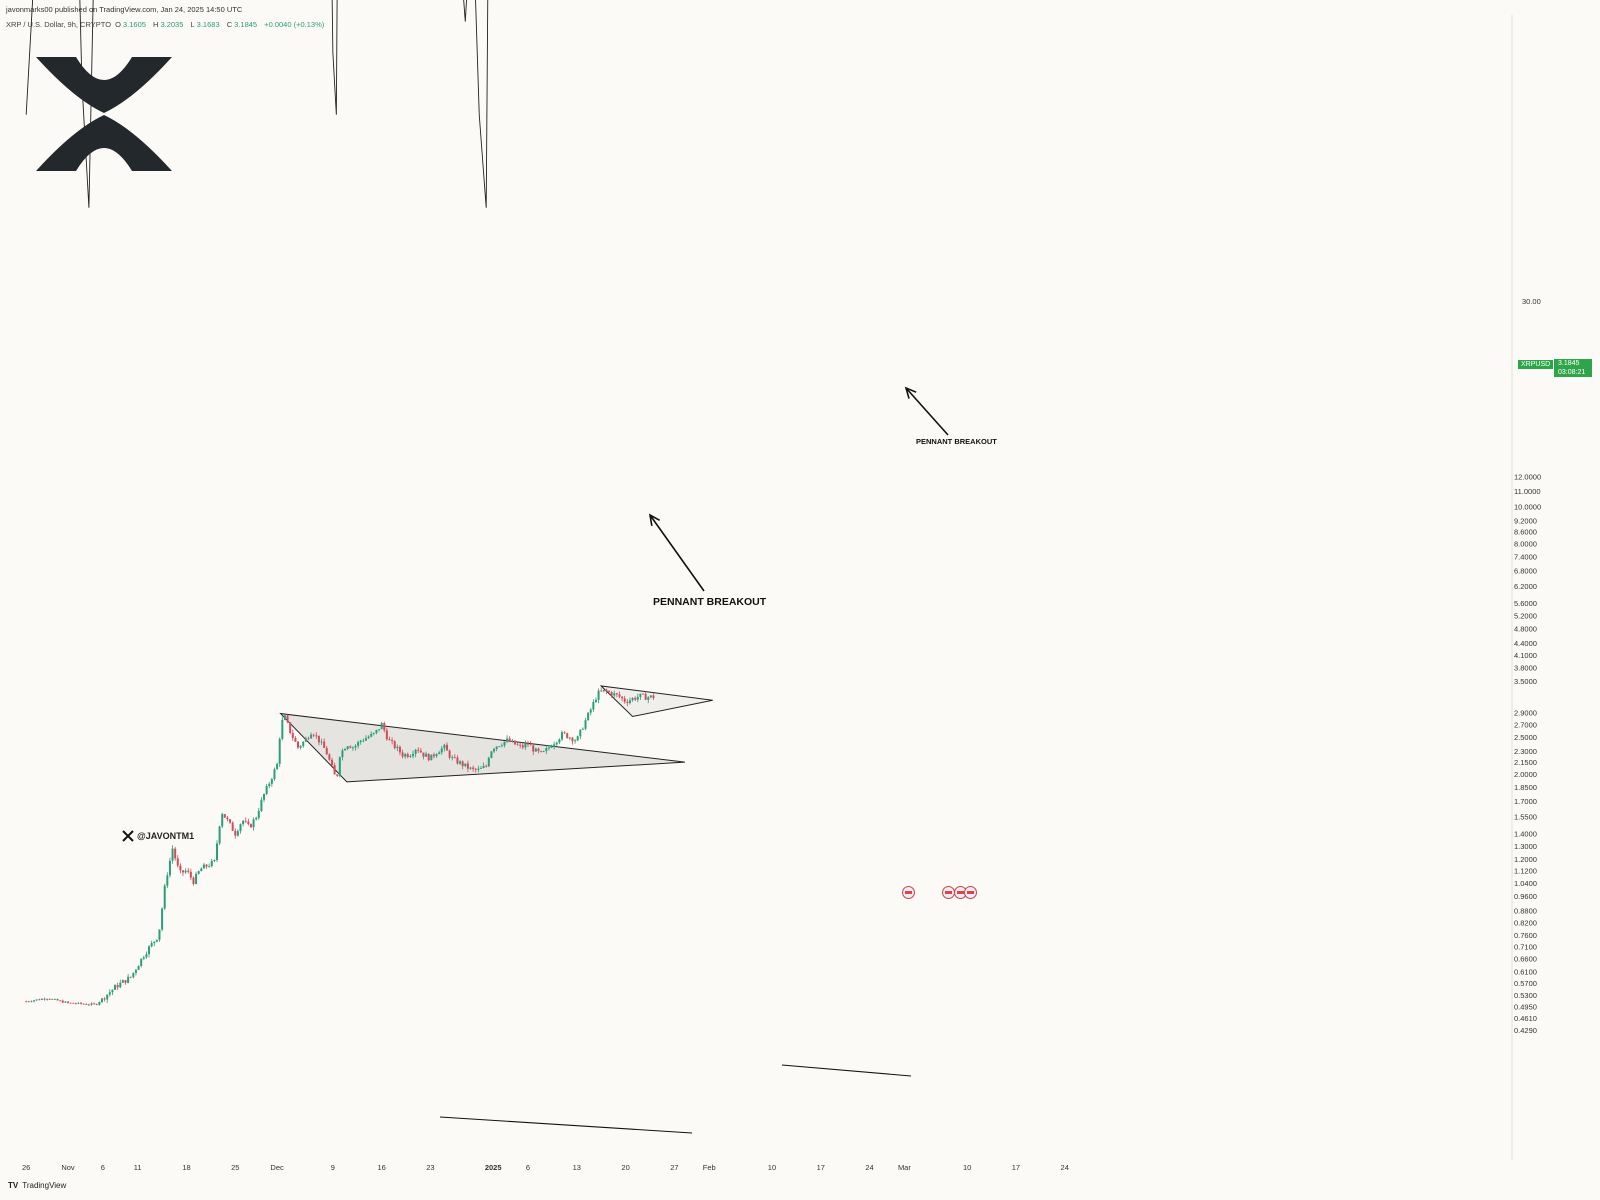 This screenshot has width=1600, height=1200. I want to click on price-tick-label: 1.5500, so click(1525, 817).